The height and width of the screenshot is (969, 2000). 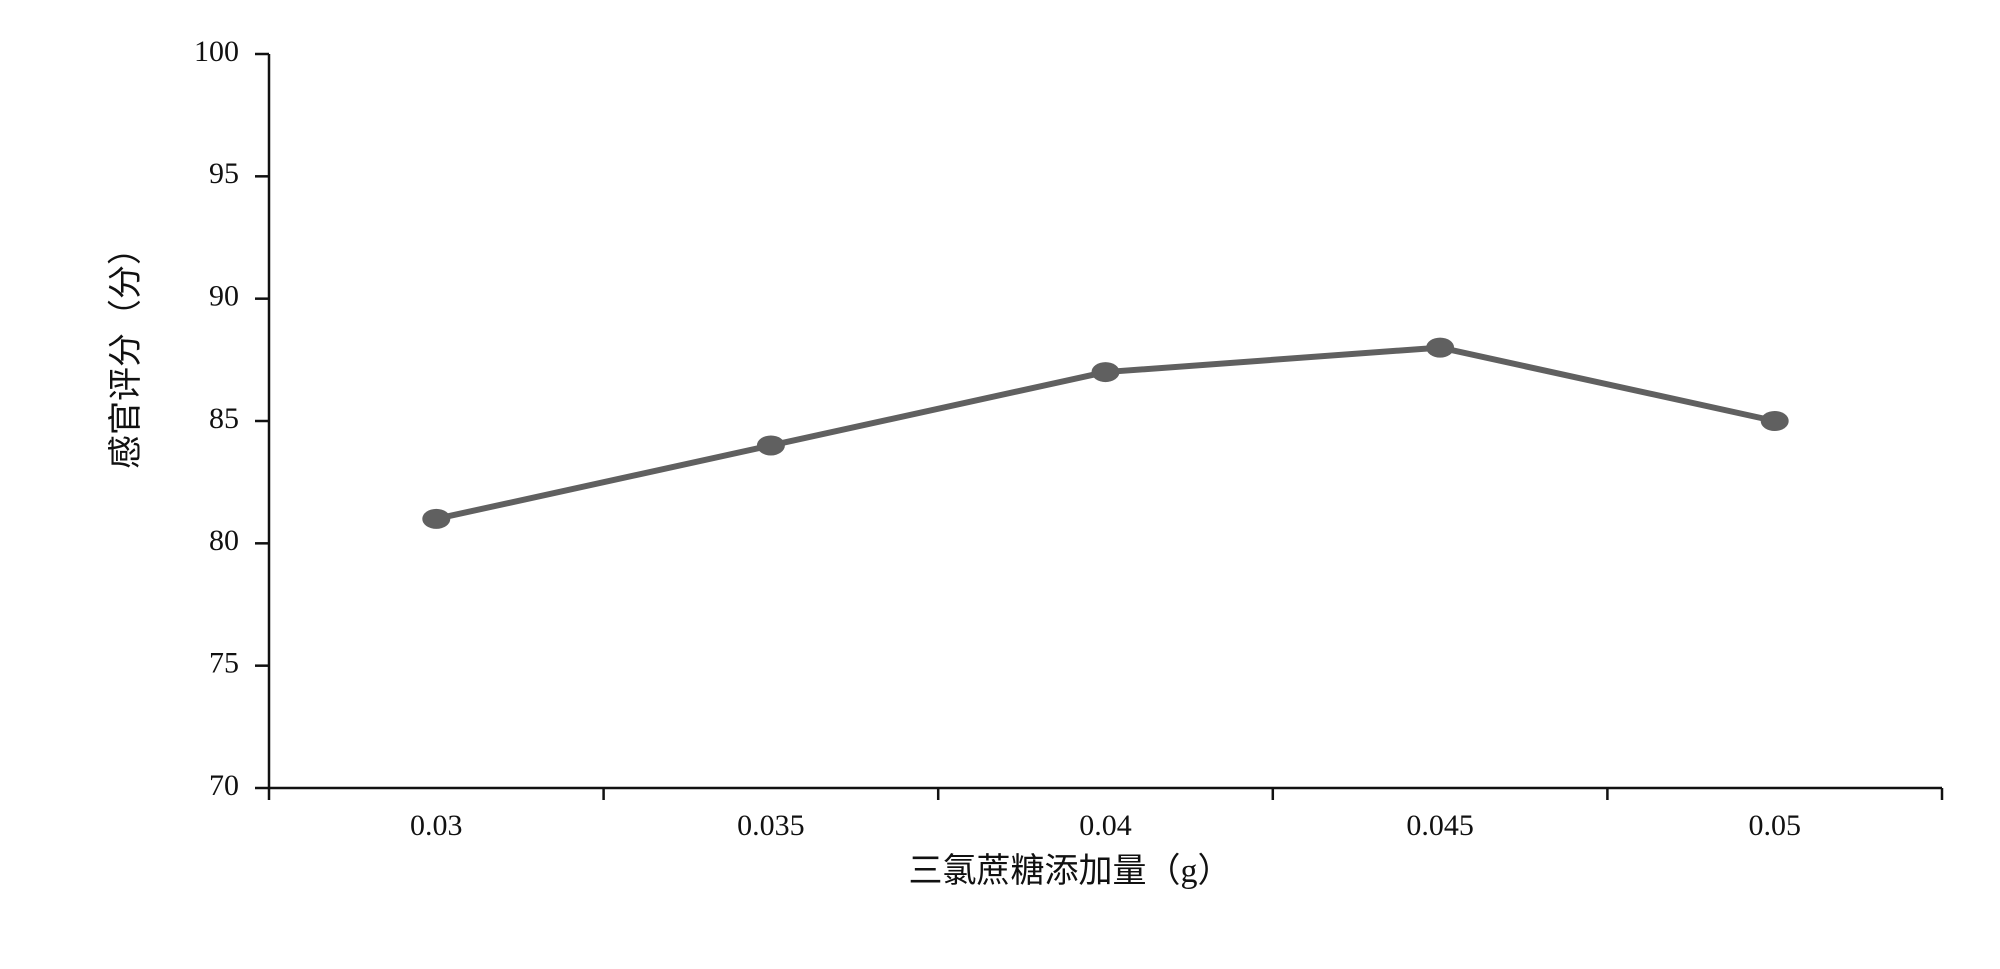 What do you see at coordinates (216, 51) in the screenshot?
I see `y-tick-label: 100` at bounding box center [216, 51].